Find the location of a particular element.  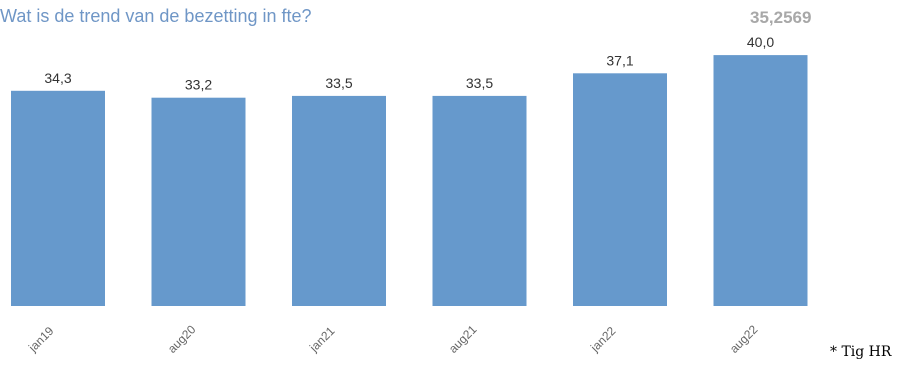

data-label-jan22: 37,1 is located at coordinates (619, 60).